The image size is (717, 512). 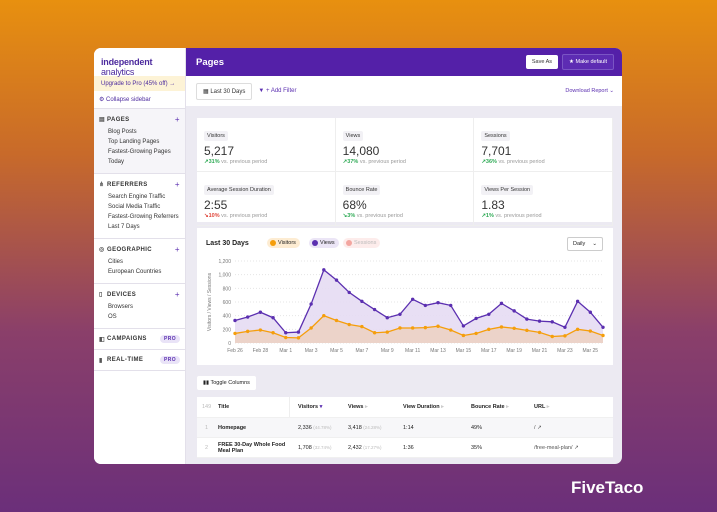 I want to click on stat-label: Bounce Rate, so click(x=361, y=190).